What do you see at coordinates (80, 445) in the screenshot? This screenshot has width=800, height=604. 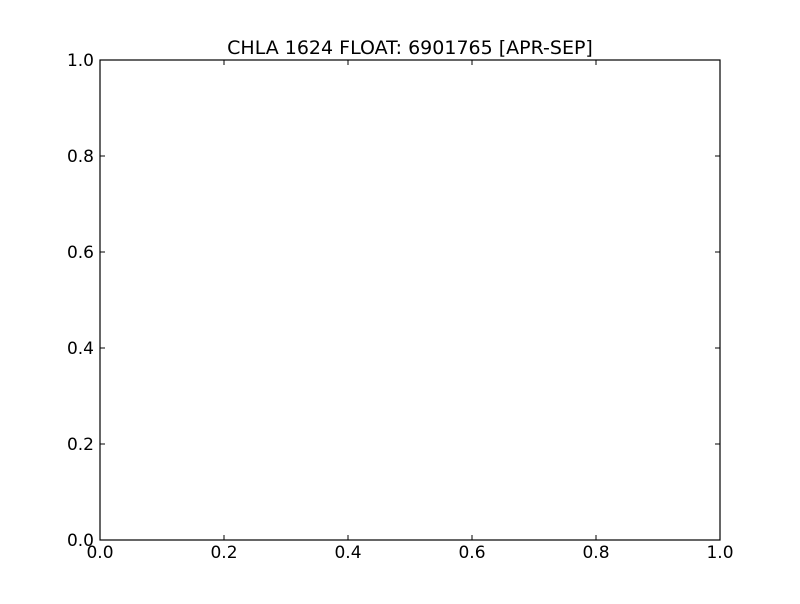 I see `y-tick-label: 0.2` at bounding box center [80, 445].